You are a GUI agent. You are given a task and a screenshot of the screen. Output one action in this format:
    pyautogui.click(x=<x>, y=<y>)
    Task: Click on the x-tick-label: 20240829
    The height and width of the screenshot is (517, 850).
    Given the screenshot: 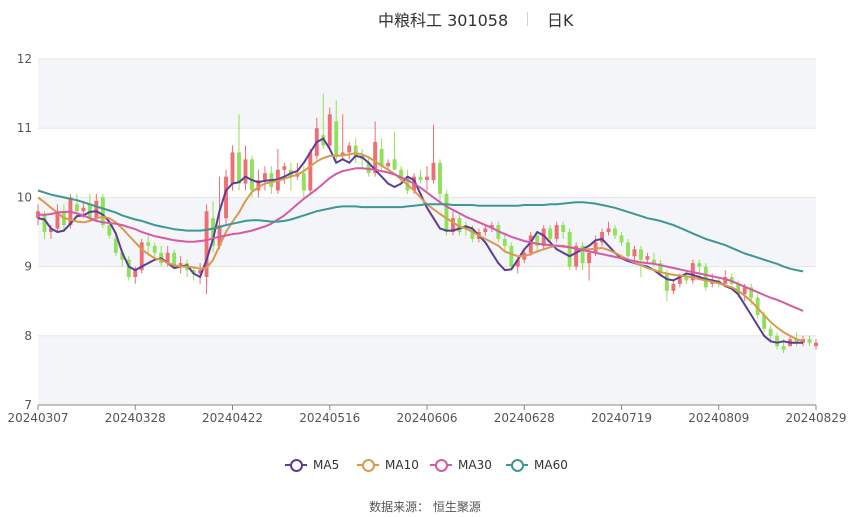 What is the action you would take?
    pyautogui.click(x=815, y=418)
    